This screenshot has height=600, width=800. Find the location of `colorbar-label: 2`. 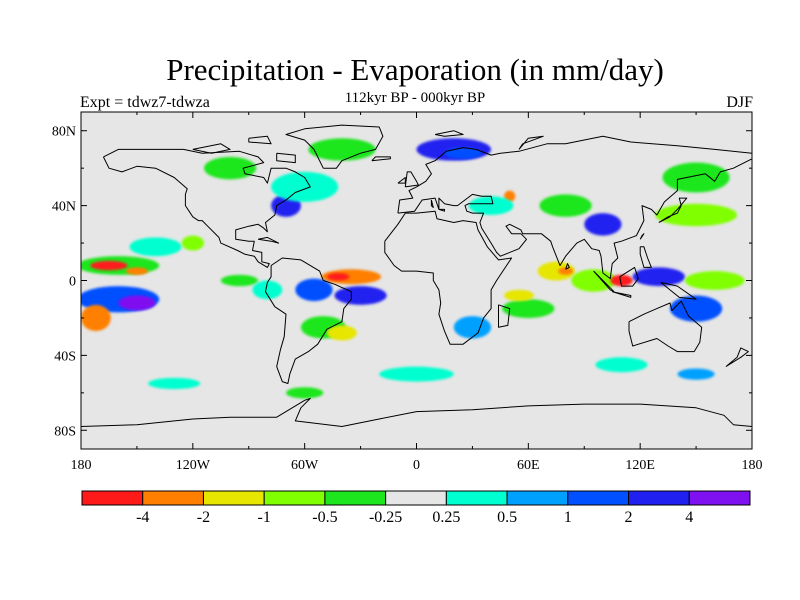

colorbar-label: 2 is located at coordinates (629, 517).